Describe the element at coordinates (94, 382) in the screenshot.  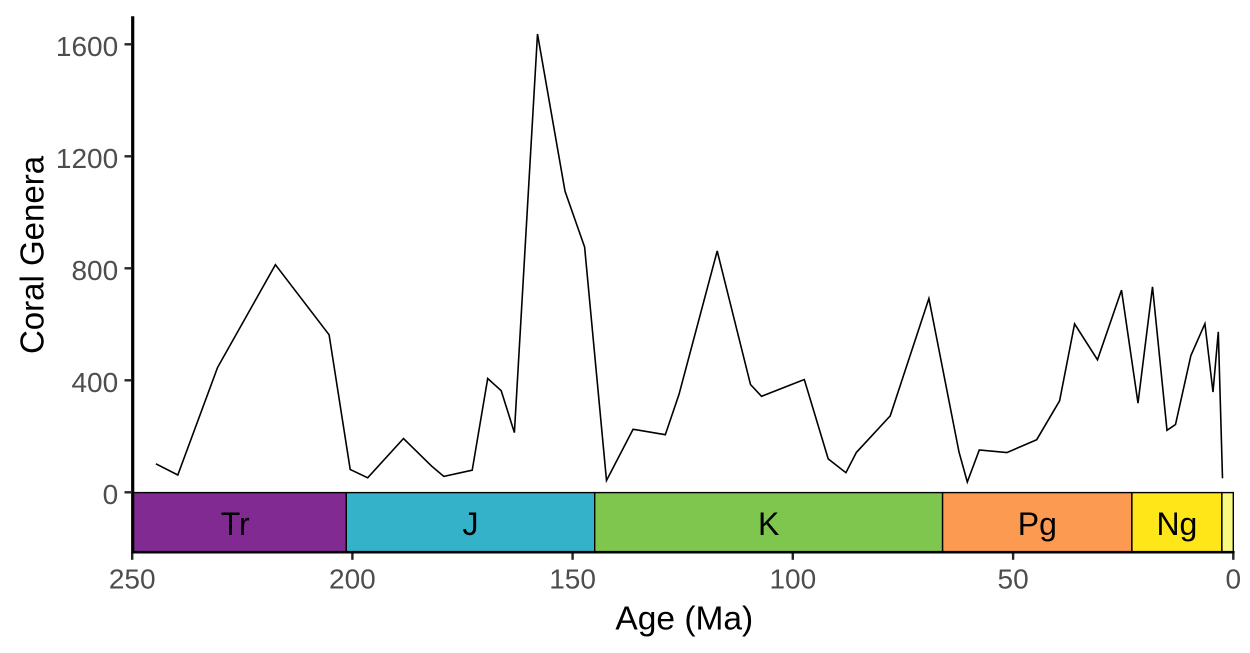
I see `svg-text: 400` at that location.